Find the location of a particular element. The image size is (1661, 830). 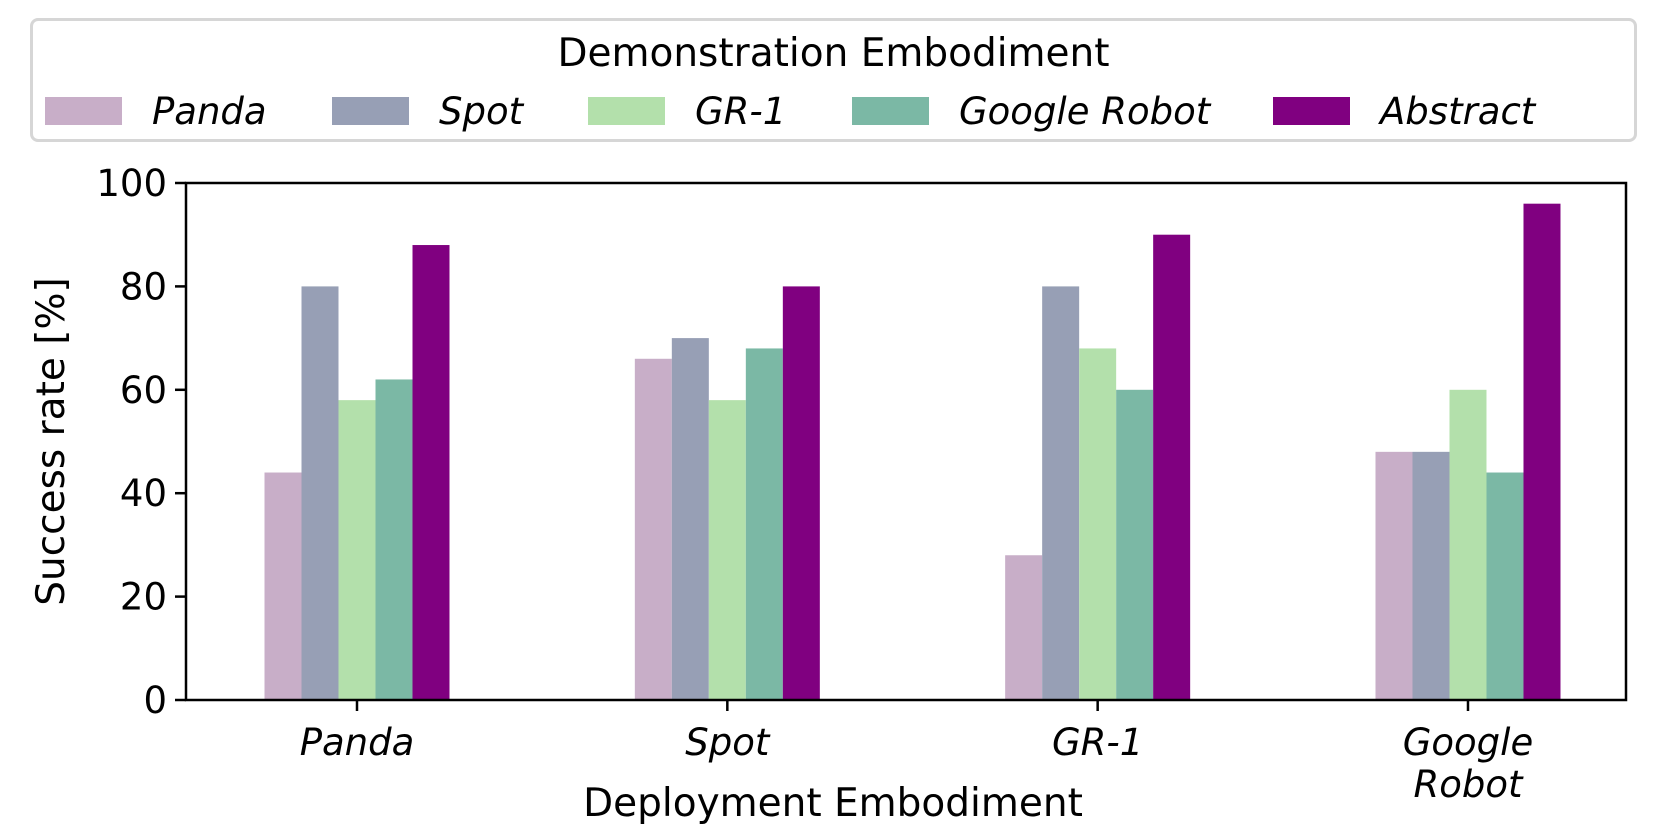

bar-panda-spot is located at coordinates (653, 529).